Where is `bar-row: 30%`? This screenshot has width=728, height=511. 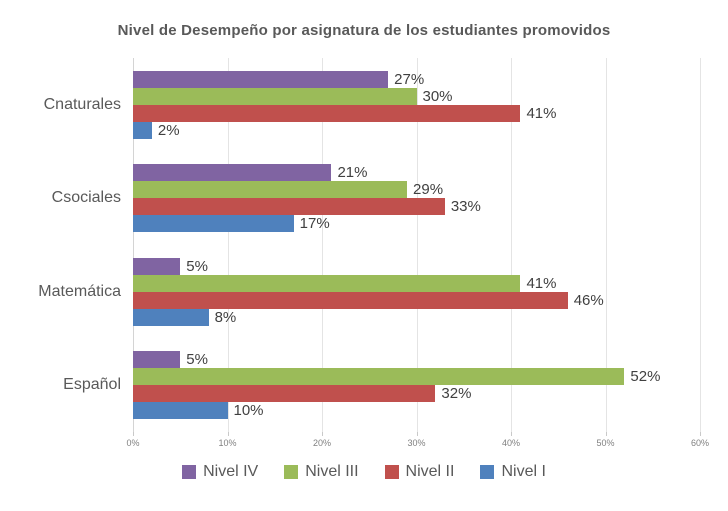 bar-row: 30% is located at coordinates (416, 96).